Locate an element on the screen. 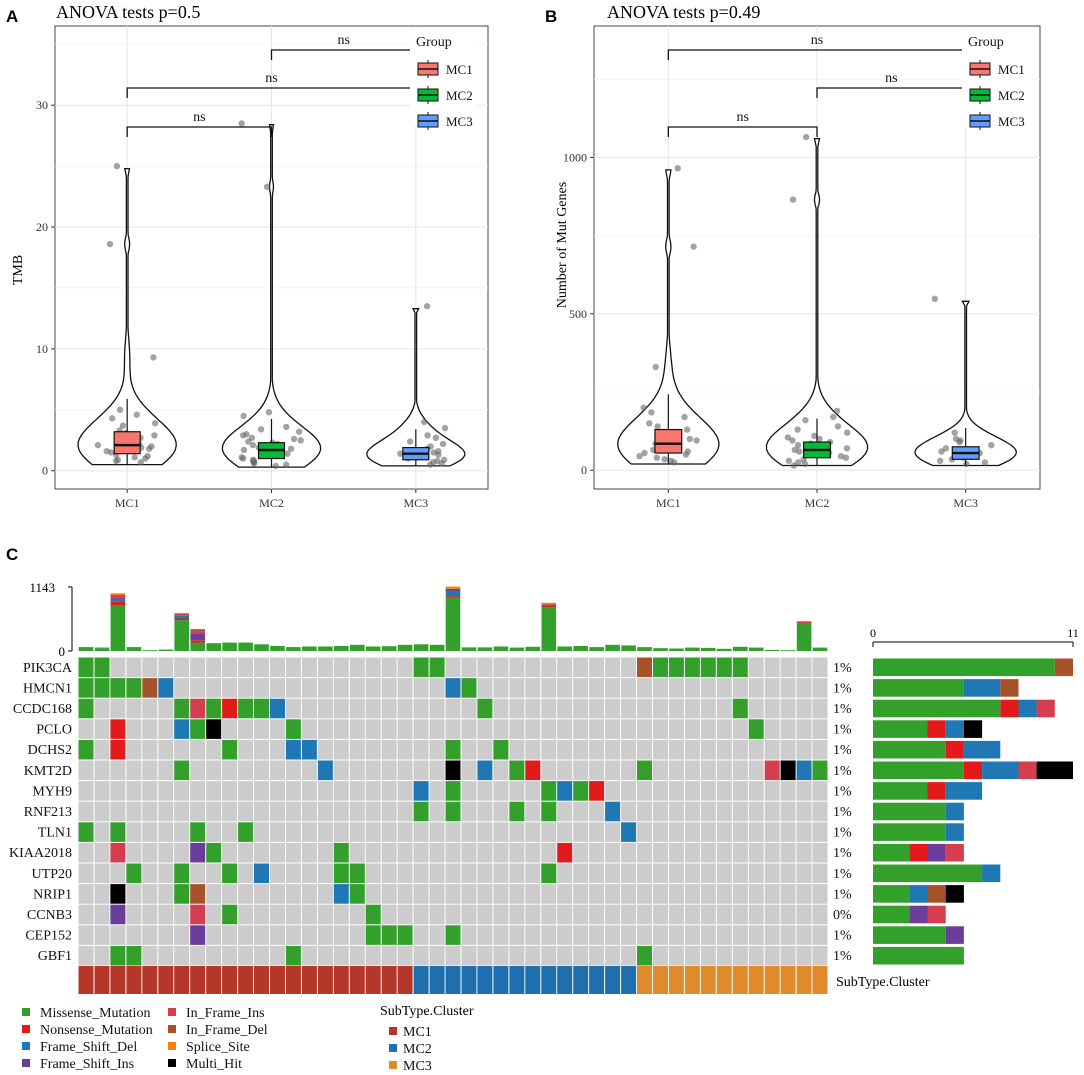  comparison-label: ns is located at coordinates (343, 40).